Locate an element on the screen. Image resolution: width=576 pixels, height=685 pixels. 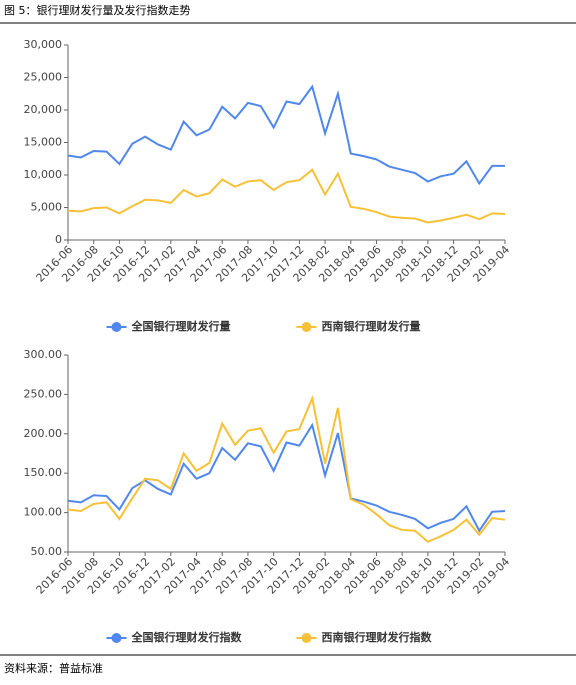
y-tick-label: 25,000 is located at coordinates (43, 77).